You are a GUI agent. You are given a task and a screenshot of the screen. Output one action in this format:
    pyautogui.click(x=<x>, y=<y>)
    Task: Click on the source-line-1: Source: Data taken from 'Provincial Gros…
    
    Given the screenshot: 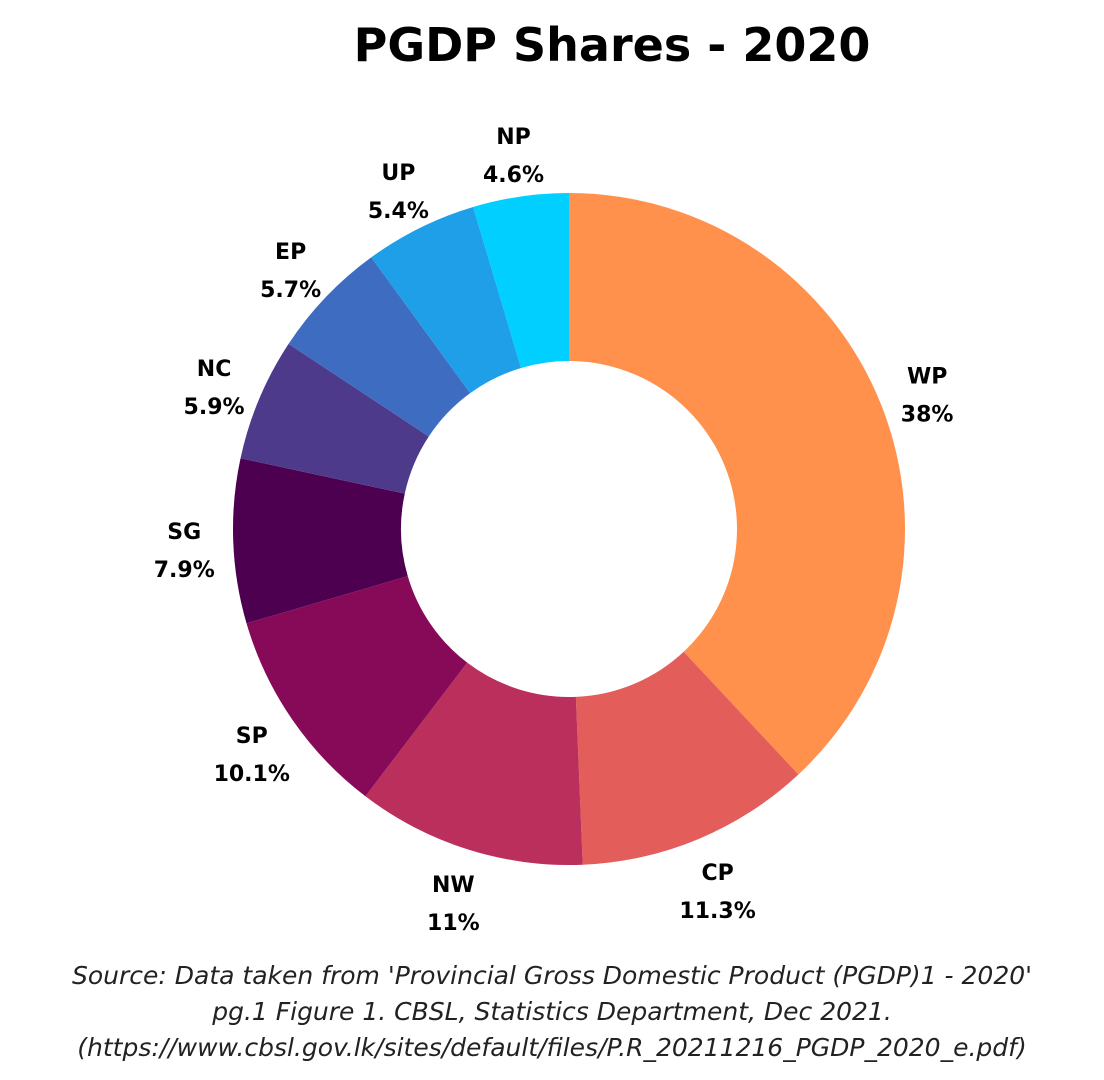 What is the action you would take?
    pyautogui.click(x=552, y=975)
    